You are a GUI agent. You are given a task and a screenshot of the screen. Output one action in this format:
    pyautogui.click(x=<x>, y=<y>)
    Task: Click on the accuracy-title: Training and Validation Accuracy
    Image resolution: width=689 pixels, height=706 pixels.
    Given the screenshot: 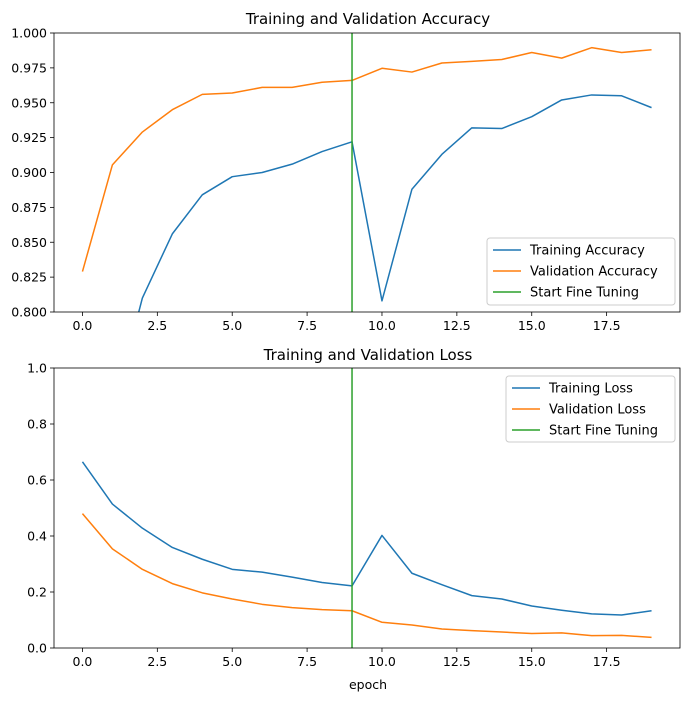 What is the action you would take?
    pyautogui.click(x=367, y=19)
    